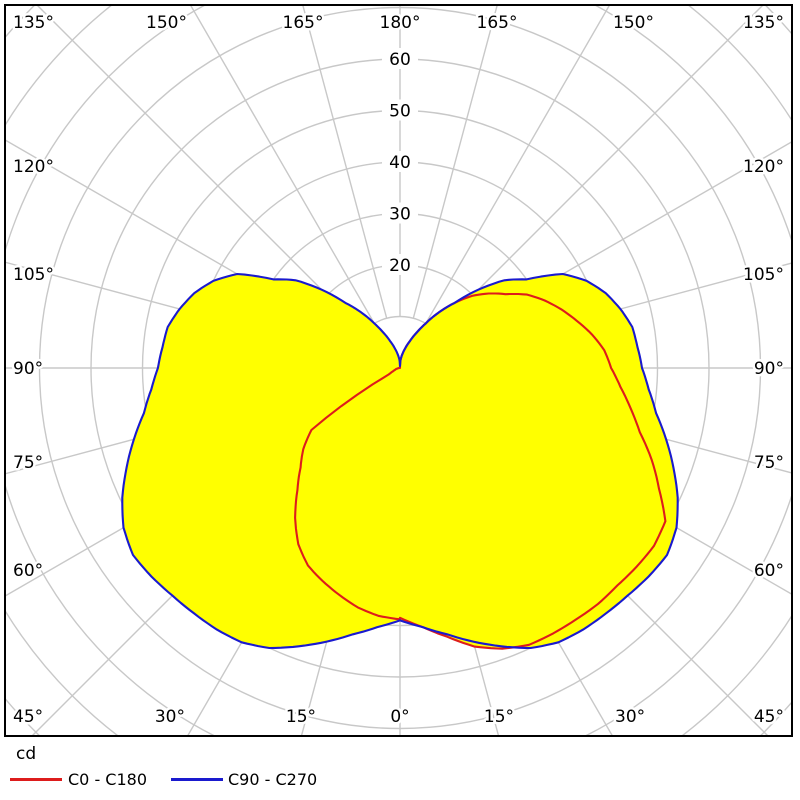 This screenshot has height=800, width=800. I want to click on radial-tick-label: 30, so click(400, 215).